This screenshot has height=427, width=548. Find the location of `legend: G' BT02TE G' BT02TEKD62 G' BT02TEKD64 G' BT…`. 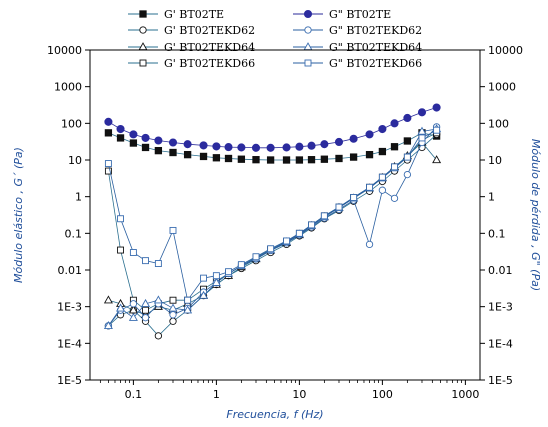

legend: G' BT02TE G' BT02TEKD62 G' BT02TEKD64 G' BT… is located at coordinates (275, 39).